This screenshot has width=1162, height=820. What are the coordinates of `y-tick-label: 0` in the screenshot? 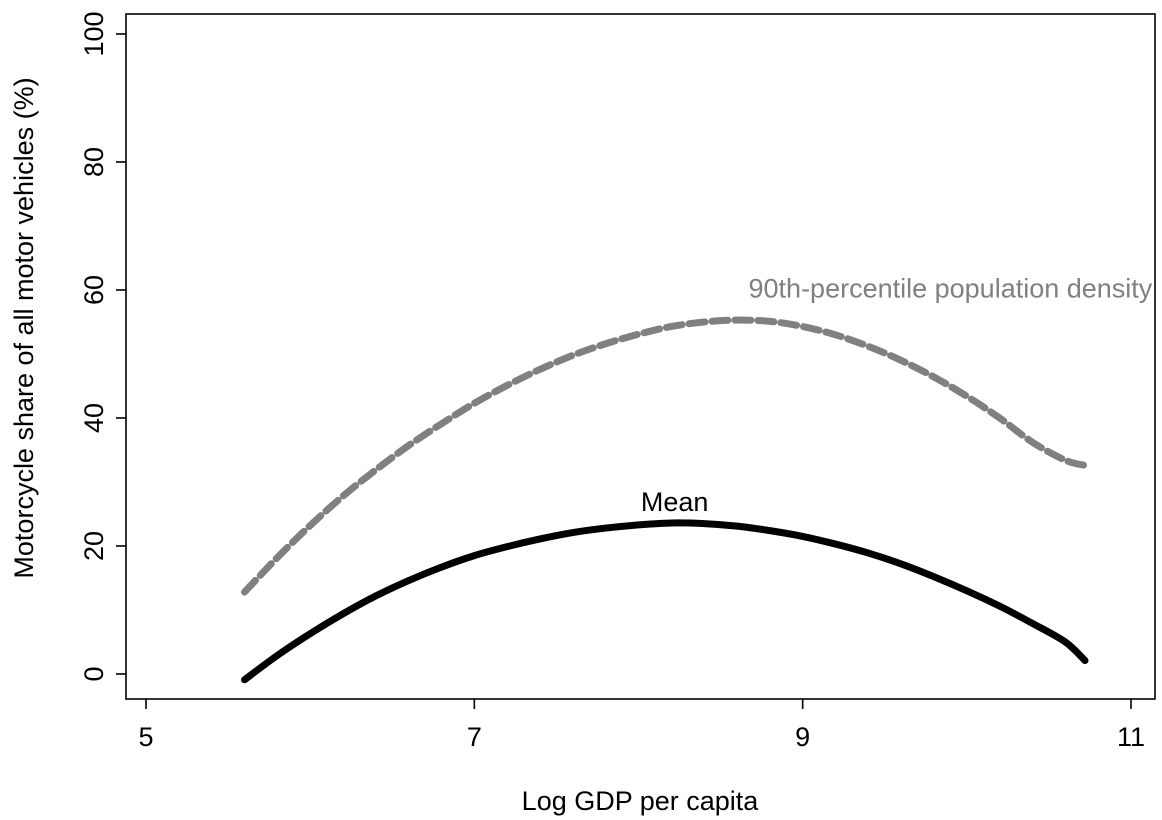 It's located at (94, 673).